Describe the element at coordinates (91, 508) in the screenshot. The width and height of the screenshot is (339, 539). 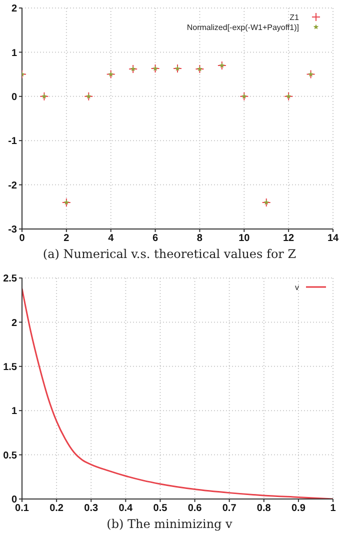
I see `x-tick-label: 0.3` at that location.